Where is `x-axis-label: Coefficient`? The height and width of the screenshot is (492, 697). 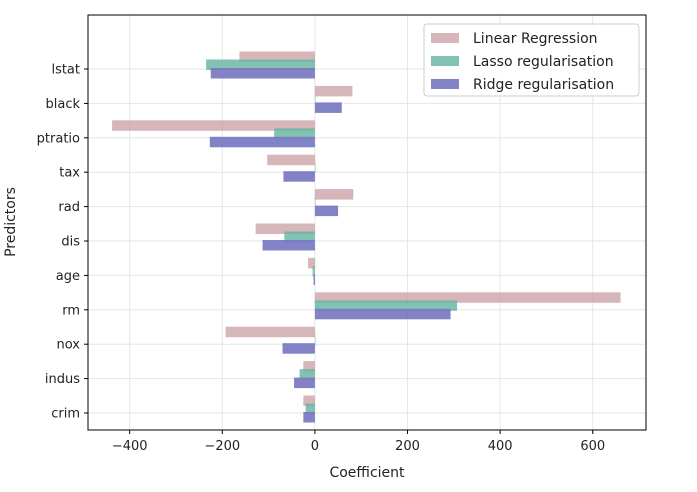 x-axis-label: Coefficient is located at coordinates (367, 473).